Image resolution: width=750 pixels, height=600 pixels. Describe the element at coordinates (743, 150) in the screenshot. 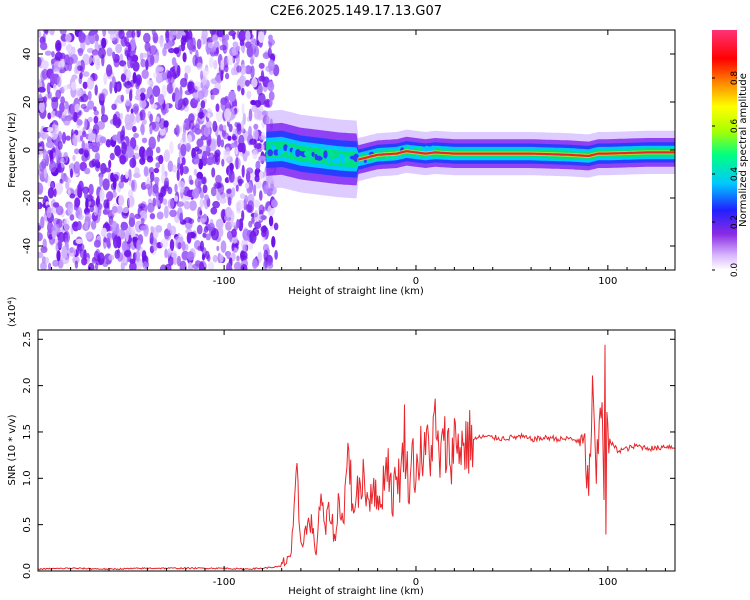

I see `colorbar-label: Normalized spectral amplitude` at that location.